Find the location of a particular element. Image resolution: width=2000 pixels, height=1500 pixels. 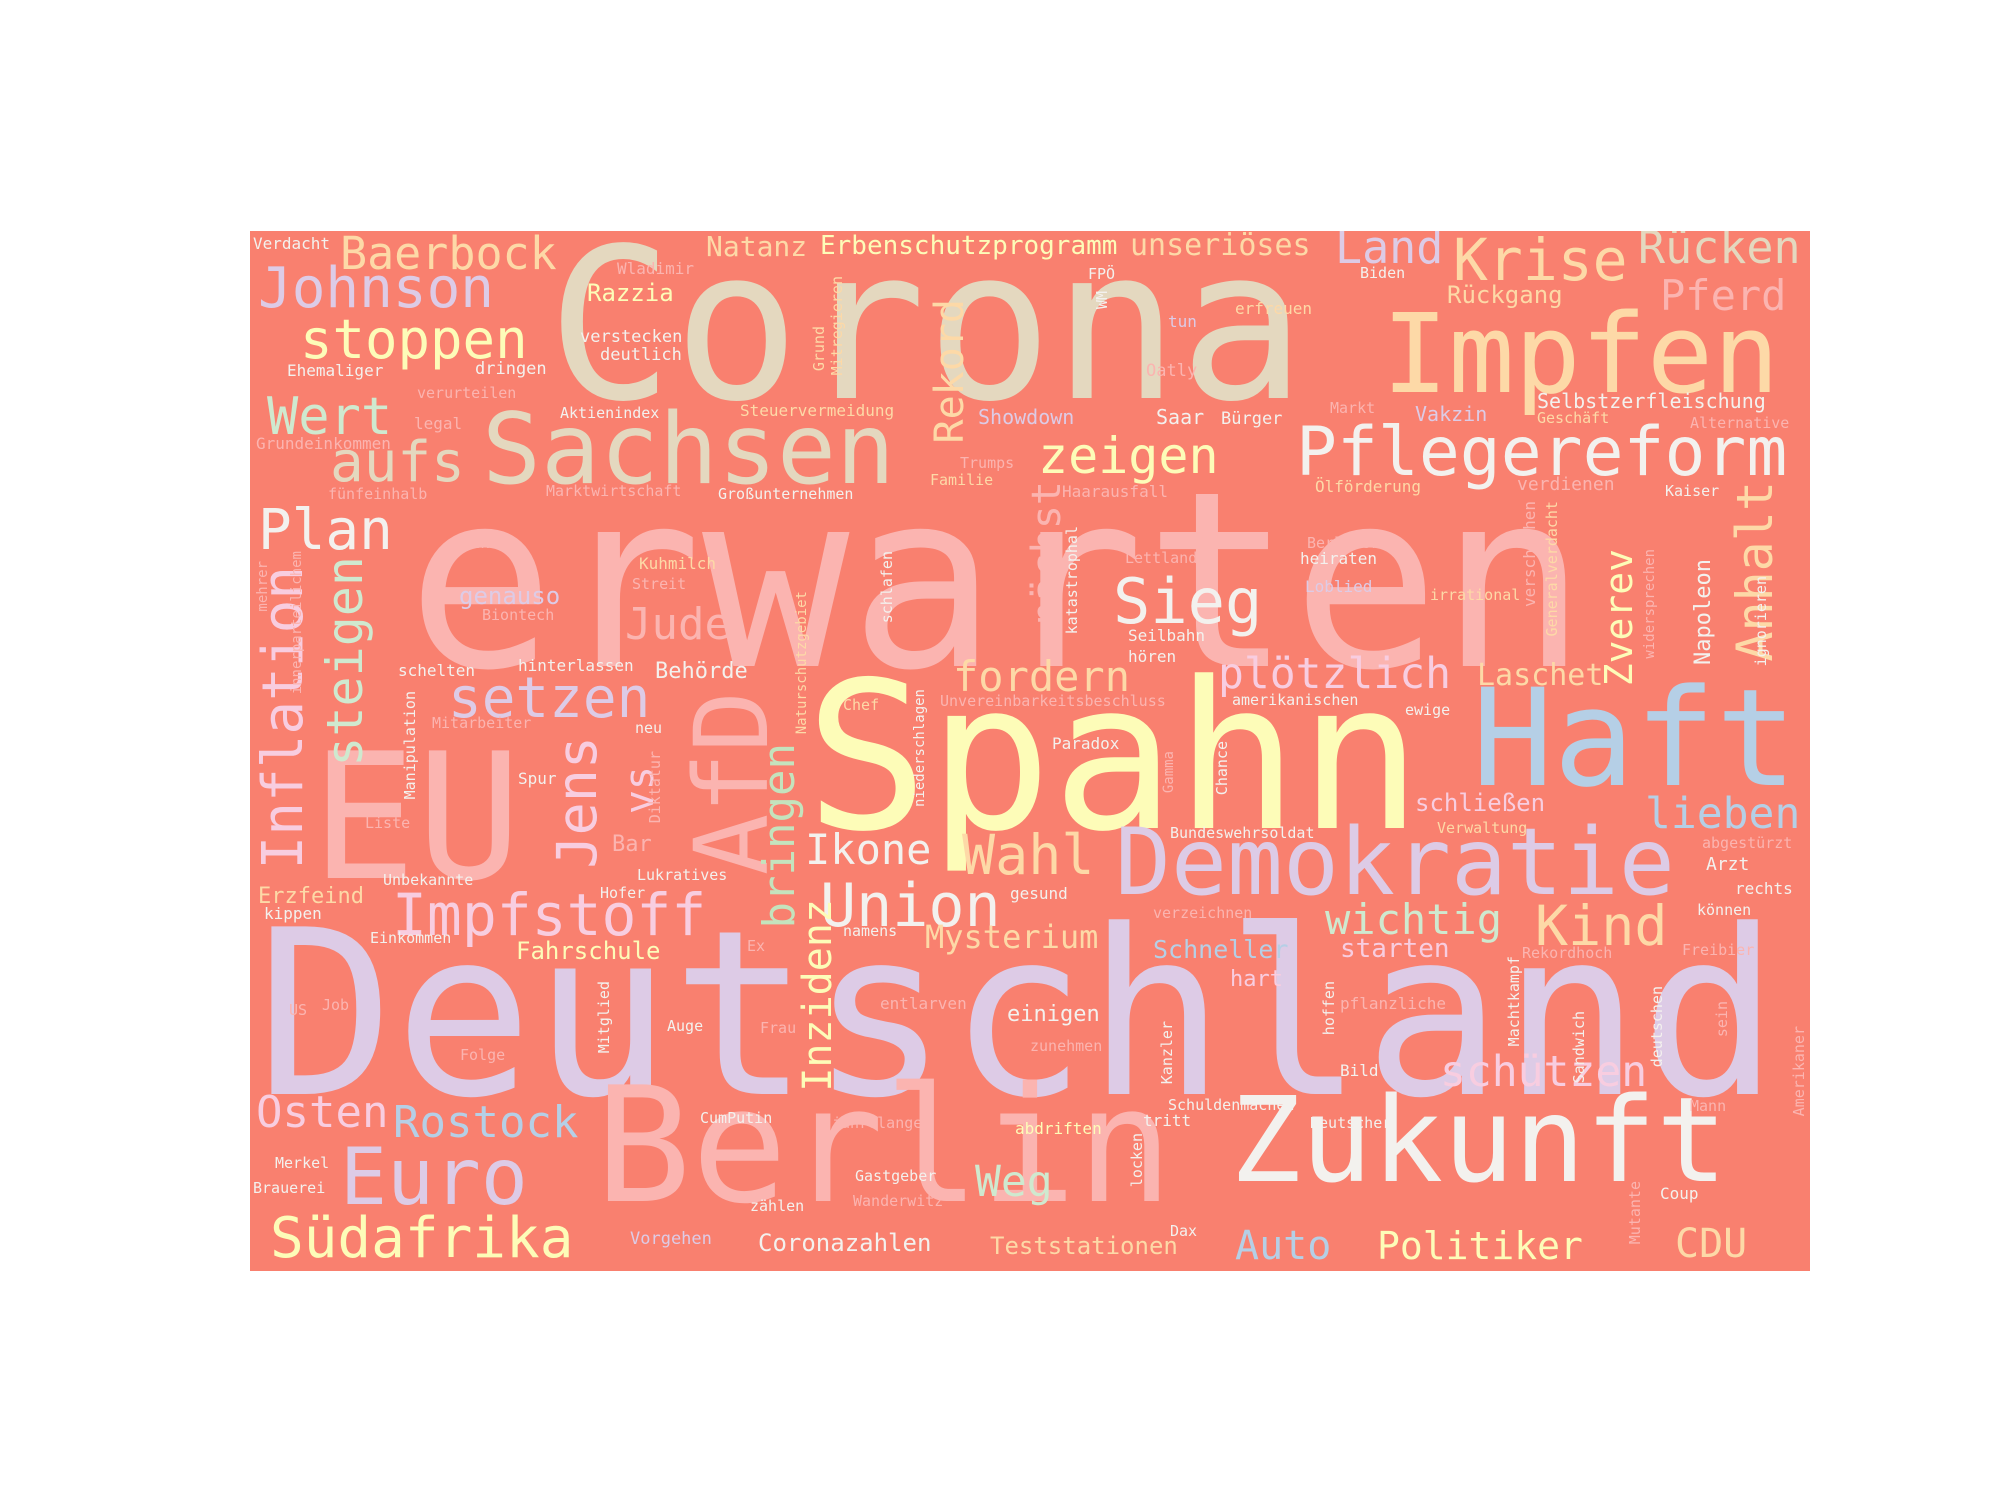

word-laschet: Laschet is located at coordinates (1540, 675).